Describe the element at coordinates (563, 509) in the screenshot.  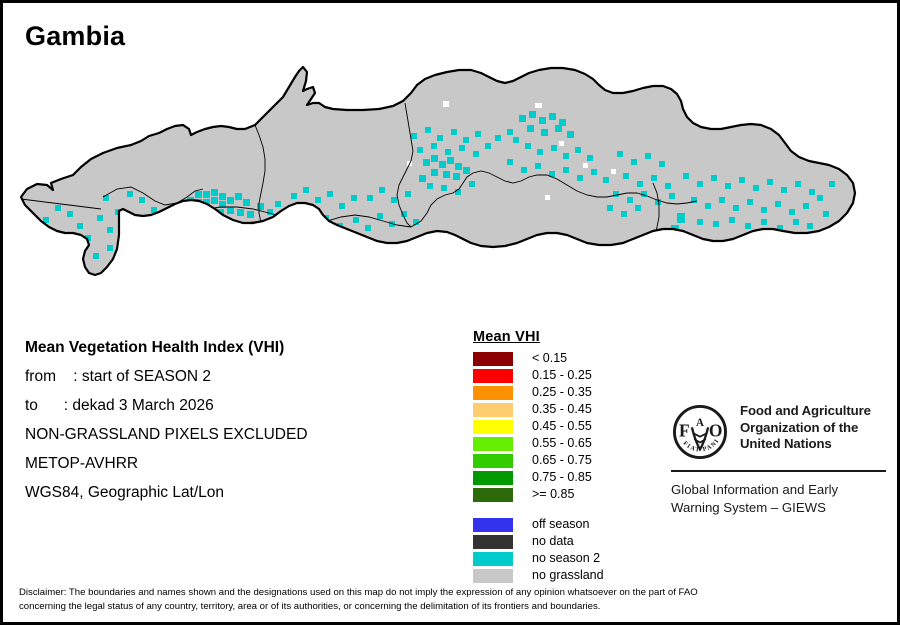
I see `legend-spacer` at that location.